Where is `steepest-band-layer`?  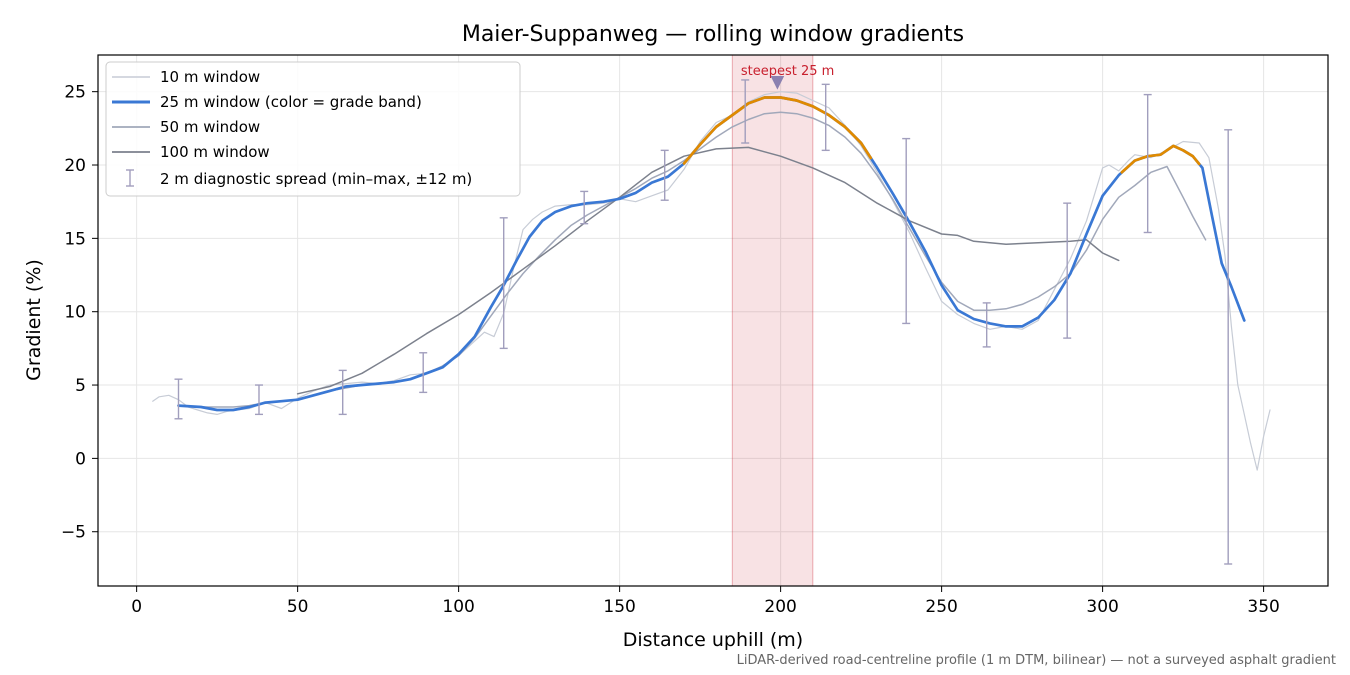
steepest-band-layer is located at coordinates (772, 320).